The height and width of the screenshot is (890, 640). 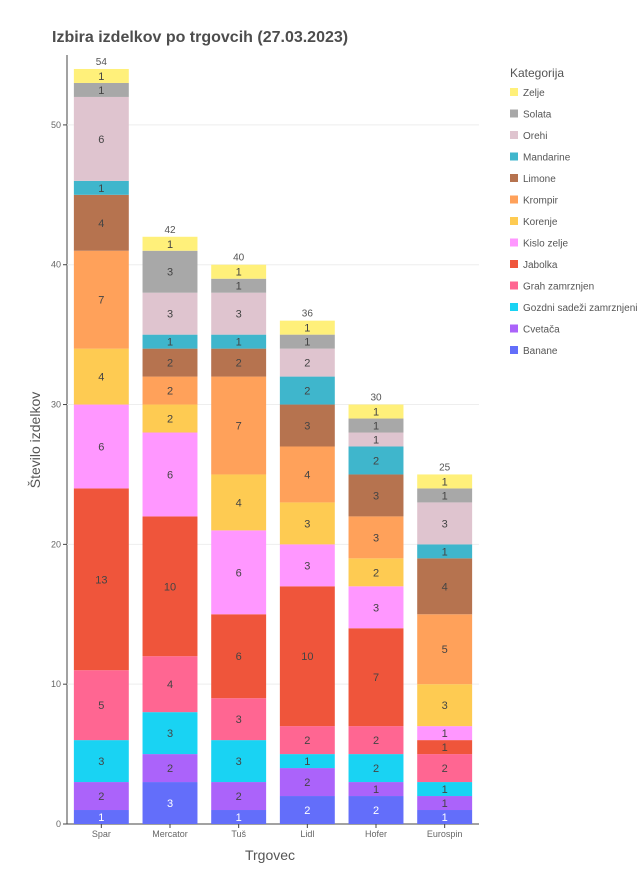 What do you see at coordinates (270, 855) in the screenshot?
I see `x-axis-title: Trgovec` at bounding box center [270, 855].